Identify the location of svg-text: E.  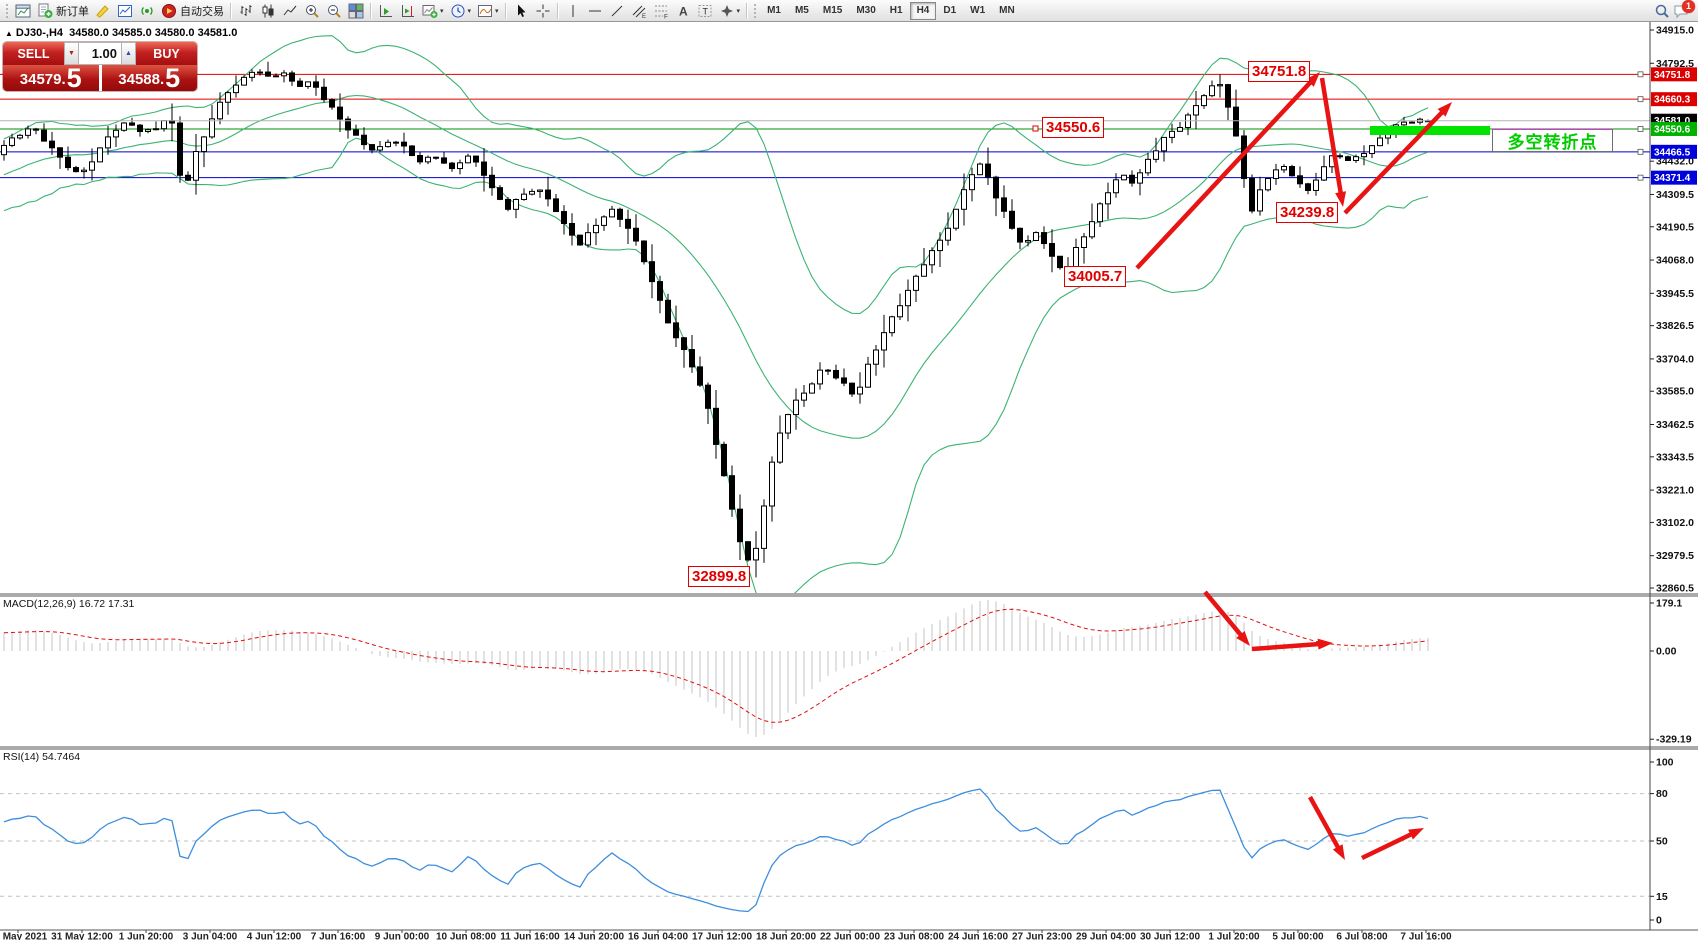
(644, 16).